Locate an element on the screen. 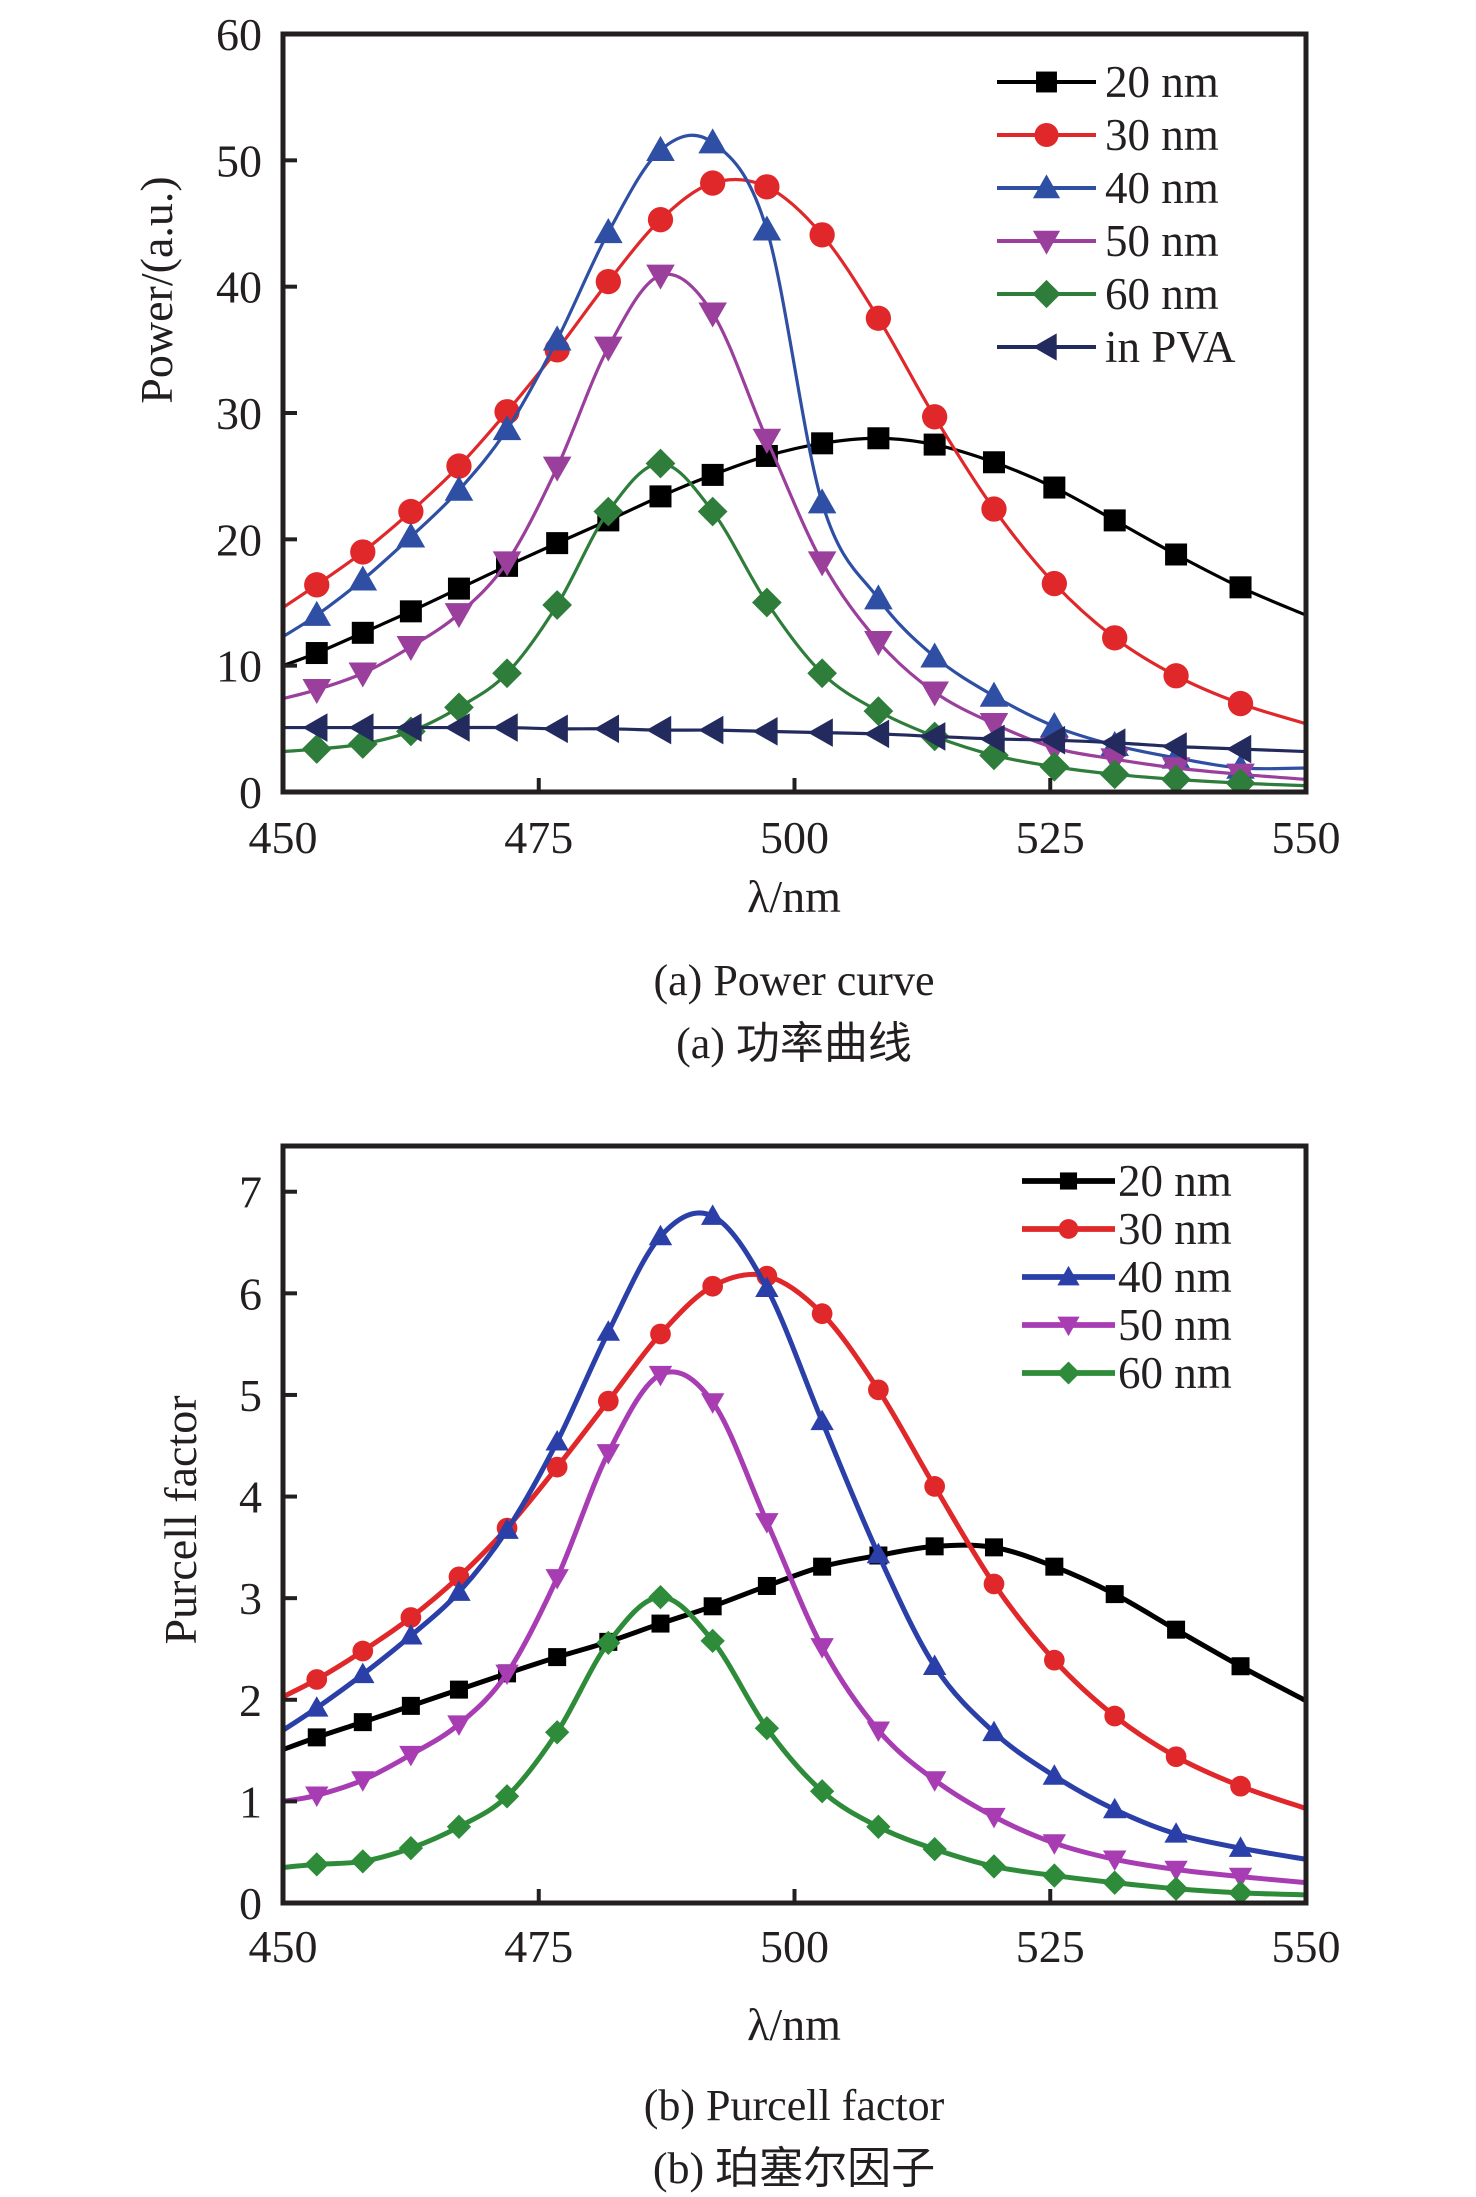 The image size is (1476, 2197). power-y-axis-title: Power/(a.u.) is located at coordinates (156, 289).